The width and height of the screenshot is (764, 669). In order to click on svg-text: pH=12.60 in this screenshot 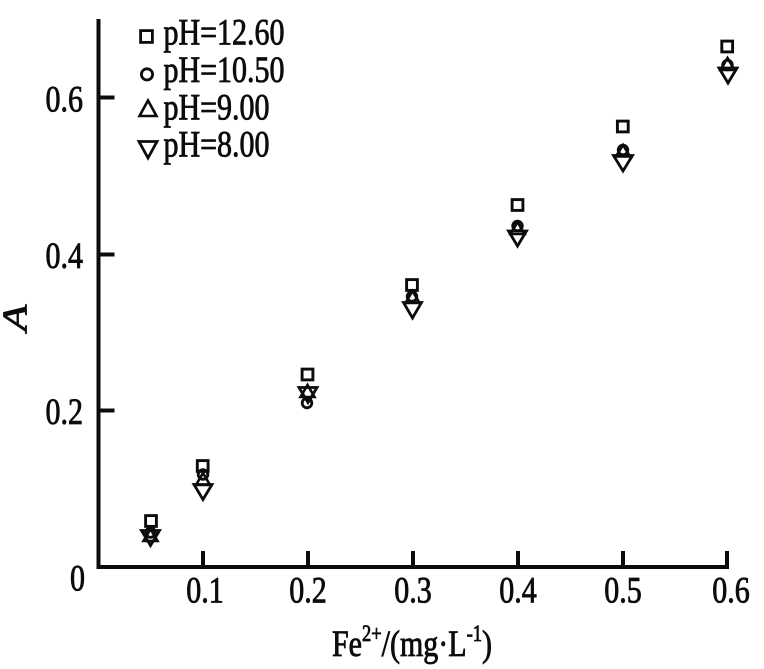, I will do `click(224, 33)`.